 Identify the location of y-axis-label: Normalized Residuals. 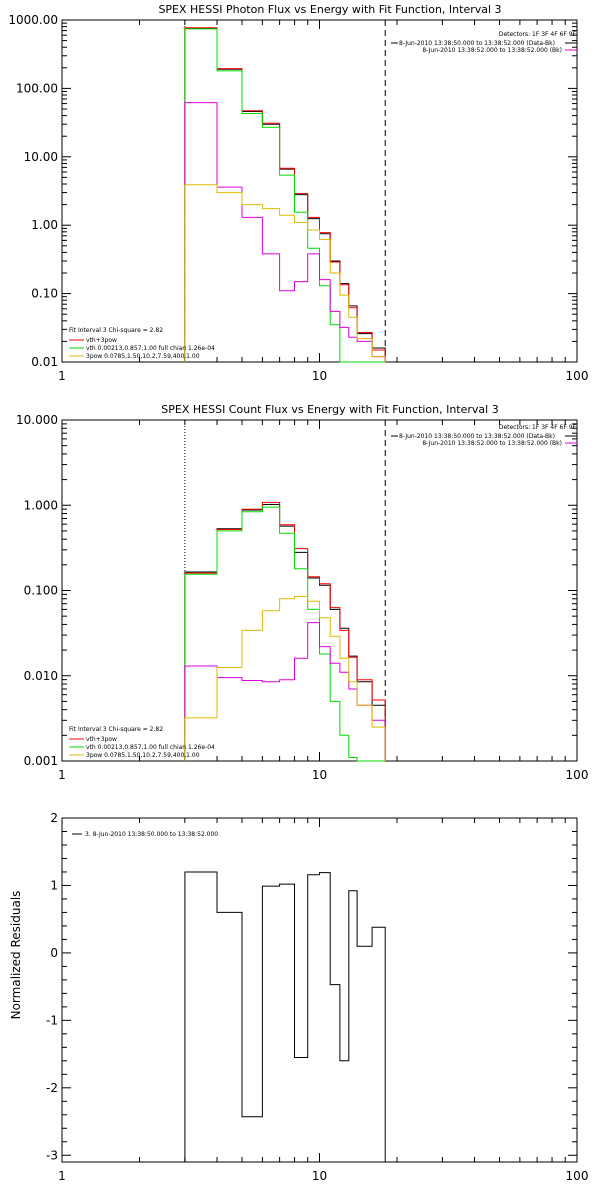
(16, 955).